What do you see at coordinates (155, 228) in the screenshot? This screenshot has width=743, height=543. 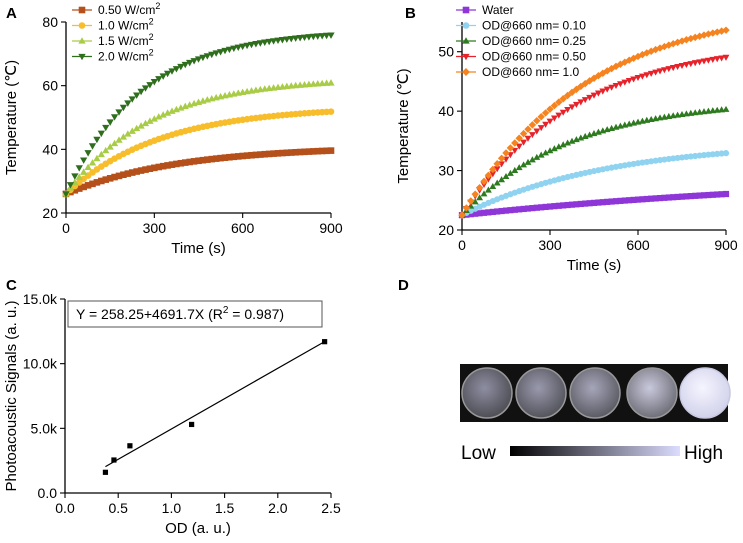 I see `x-tick-label: 300` at bounding box center [155, 228].